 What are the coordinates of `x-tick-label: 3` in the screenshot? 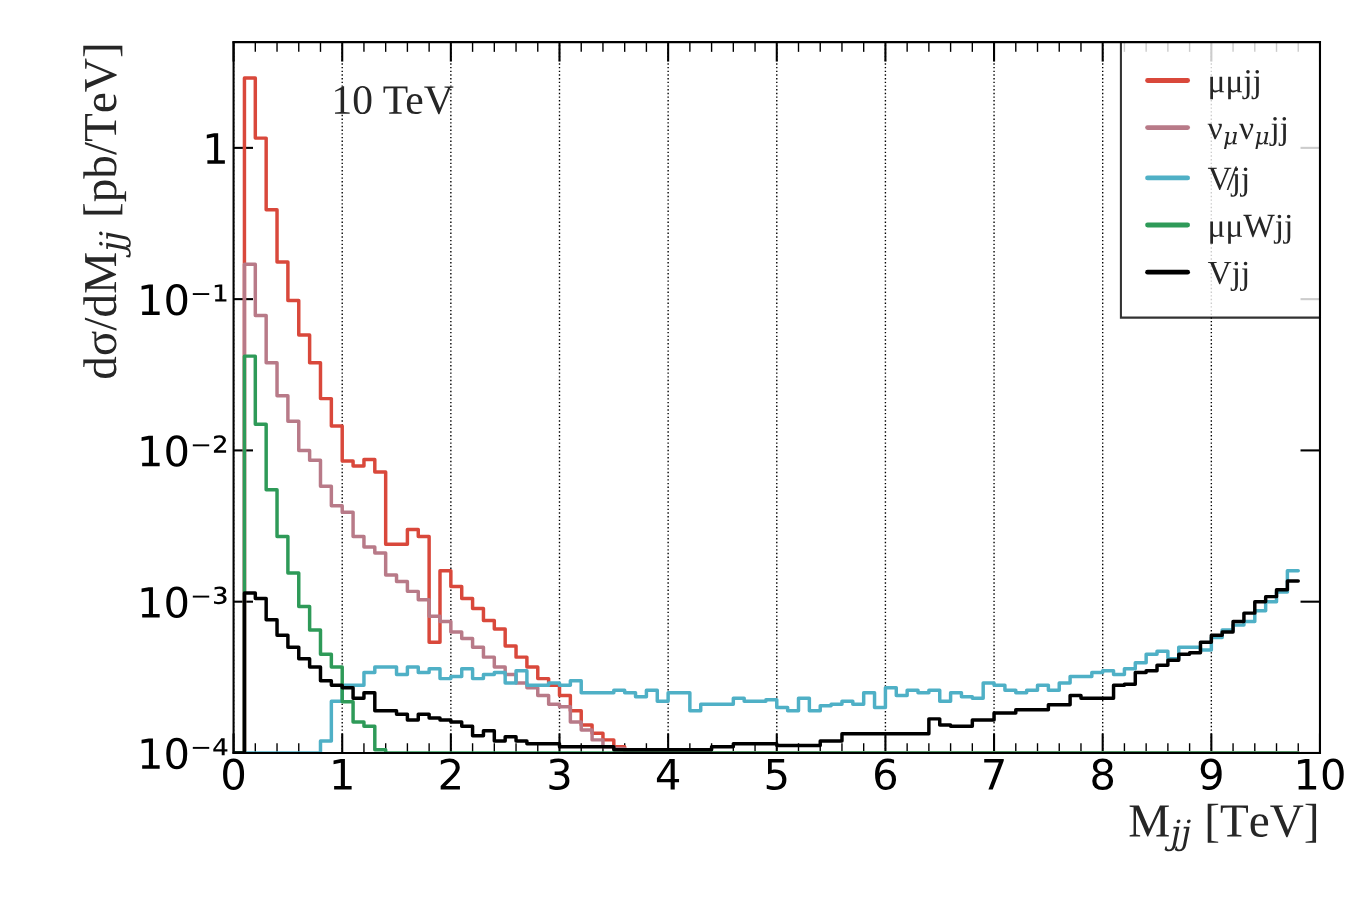 It's located at (559, 774).